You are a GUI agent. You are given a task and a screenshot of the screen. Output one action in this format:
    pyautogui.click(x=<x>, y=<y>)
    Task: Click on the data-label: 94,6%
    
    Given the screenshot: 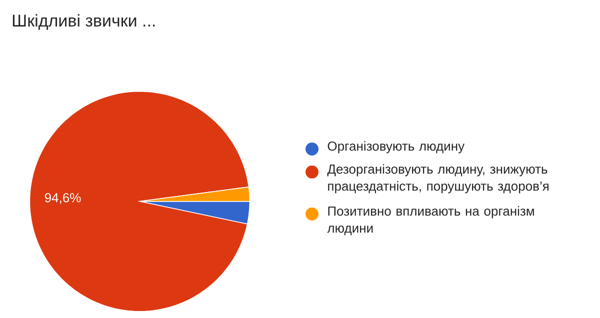 What is the action you would take?
    pyautogui.click(x=62, y=198)
    